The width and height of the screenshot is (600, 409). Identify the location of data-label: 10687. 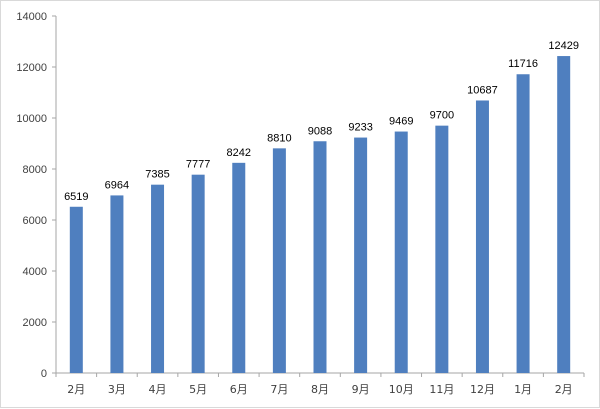
(482, 90).